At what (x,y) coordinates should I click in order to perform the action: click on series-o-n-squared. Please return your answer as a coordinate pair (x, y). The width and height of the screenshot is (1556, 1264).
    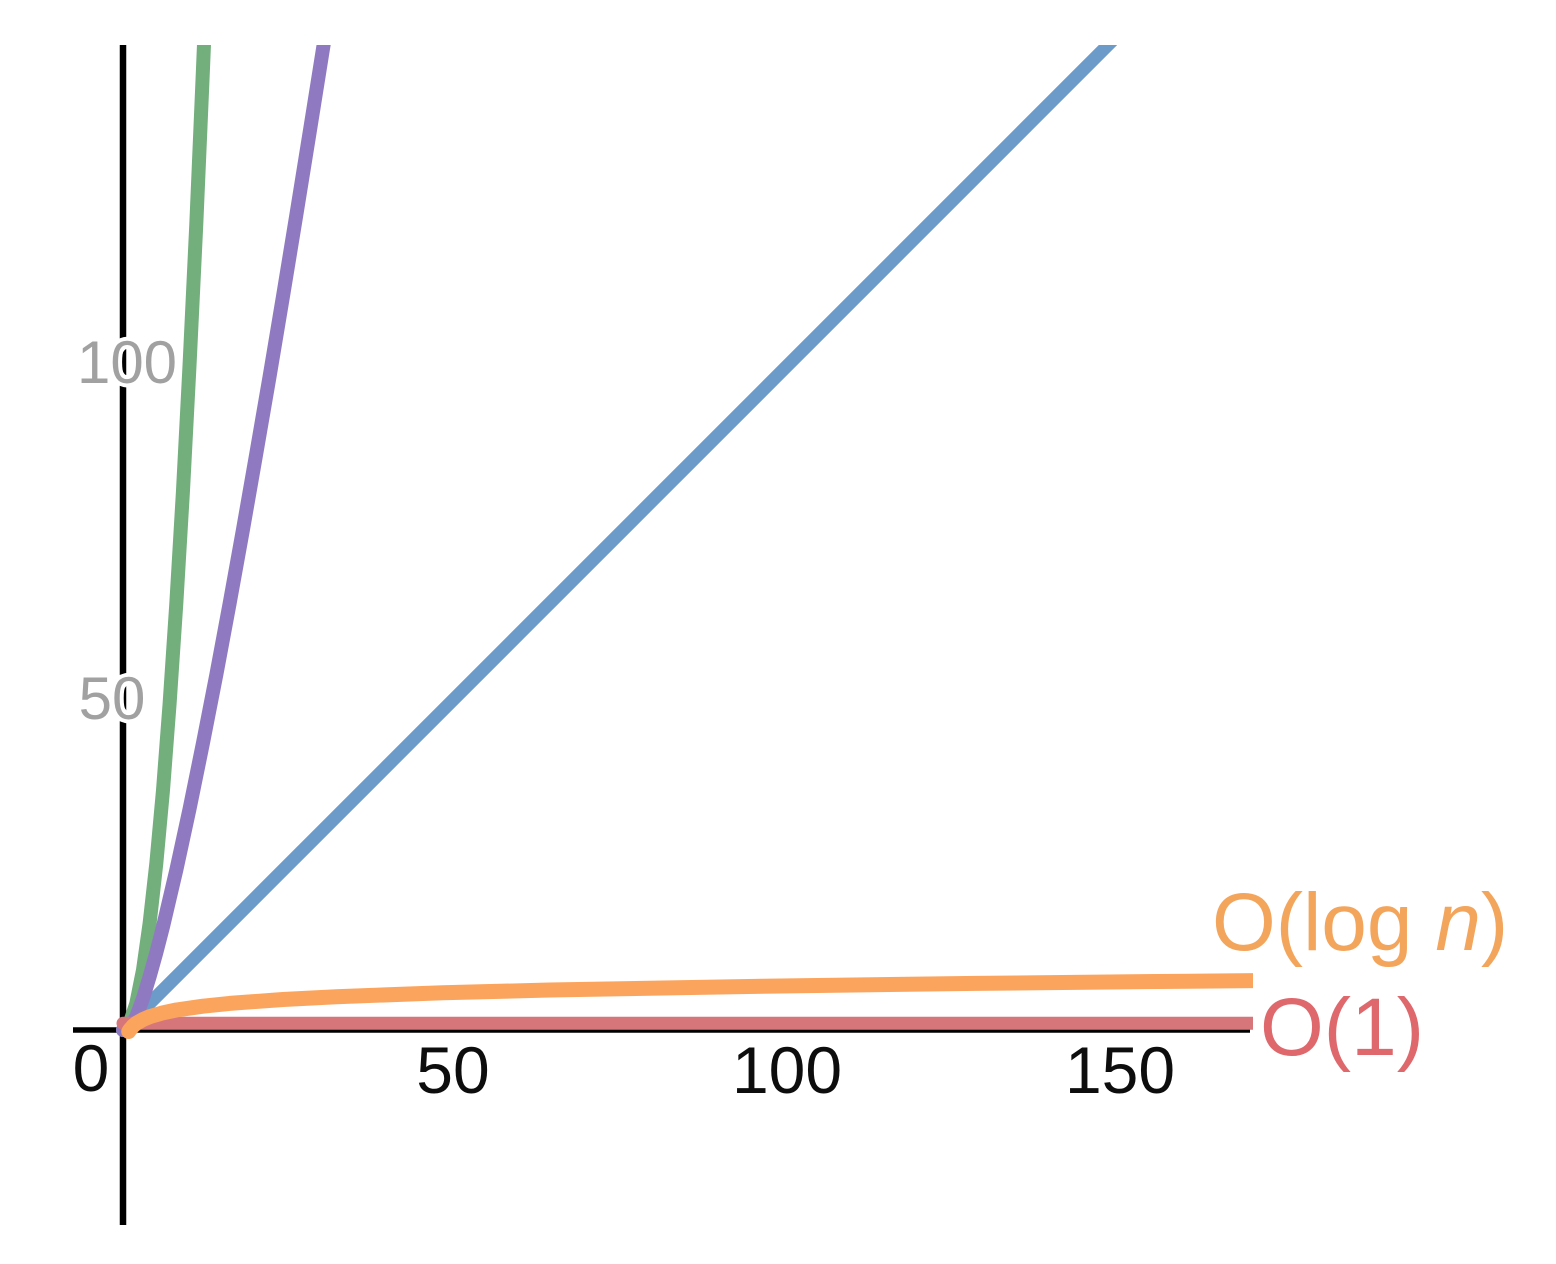
    Looking at the image, I should click on (163, 541).